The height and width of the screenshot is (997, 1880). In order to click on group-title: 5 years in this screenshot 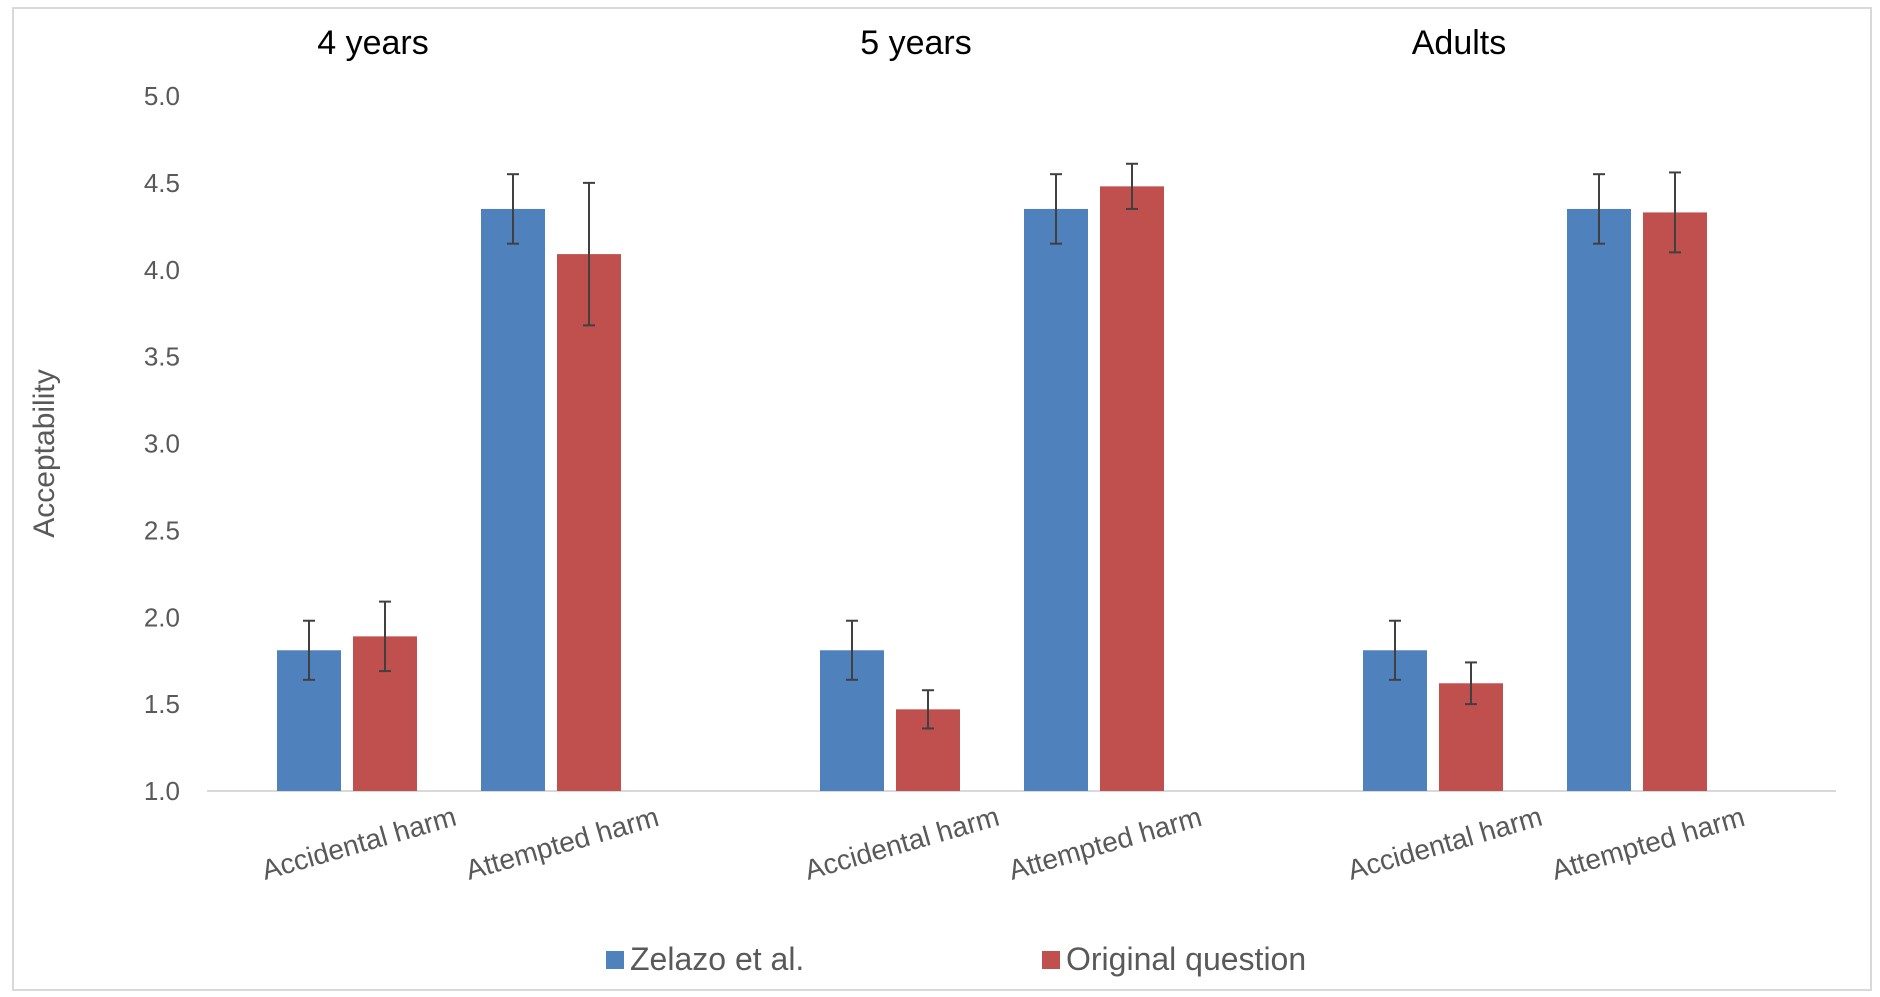, I will do `click(916, 43)`.